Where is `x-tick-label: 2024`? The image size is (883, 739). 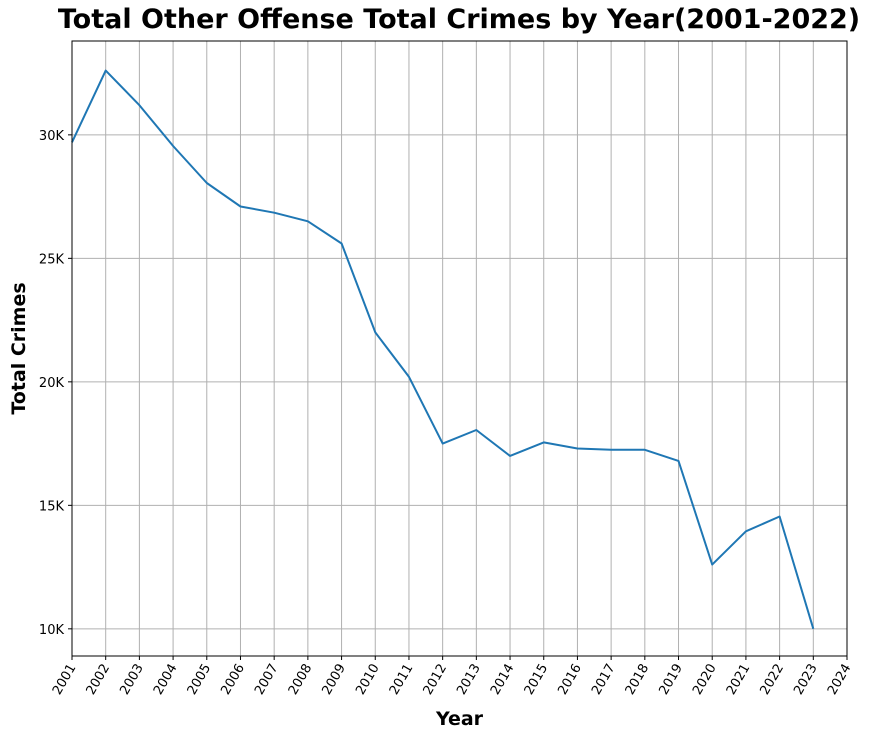
x-tick-label: 2024 is located at coordinates (840, 680).